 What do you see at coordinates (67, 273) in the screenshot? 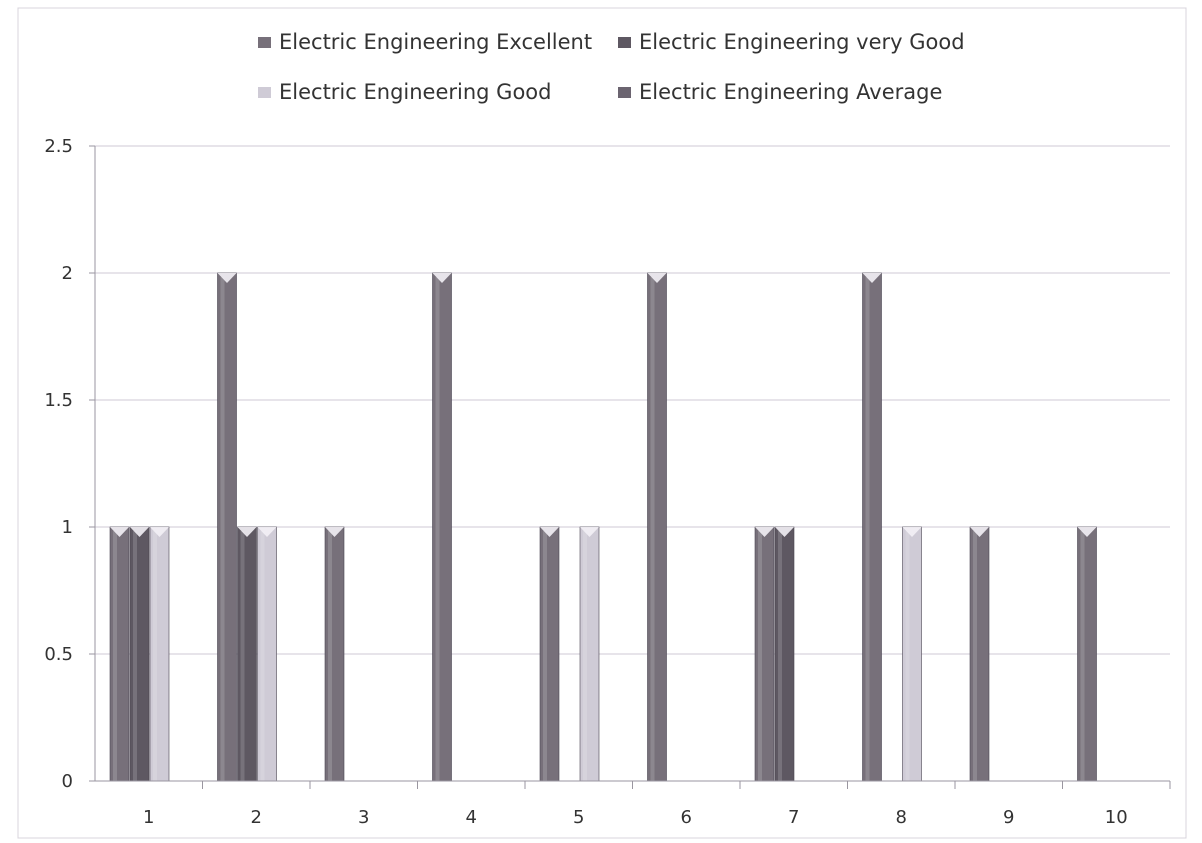
I see `y-tick-label: 2` at bounding box center [67, 273].